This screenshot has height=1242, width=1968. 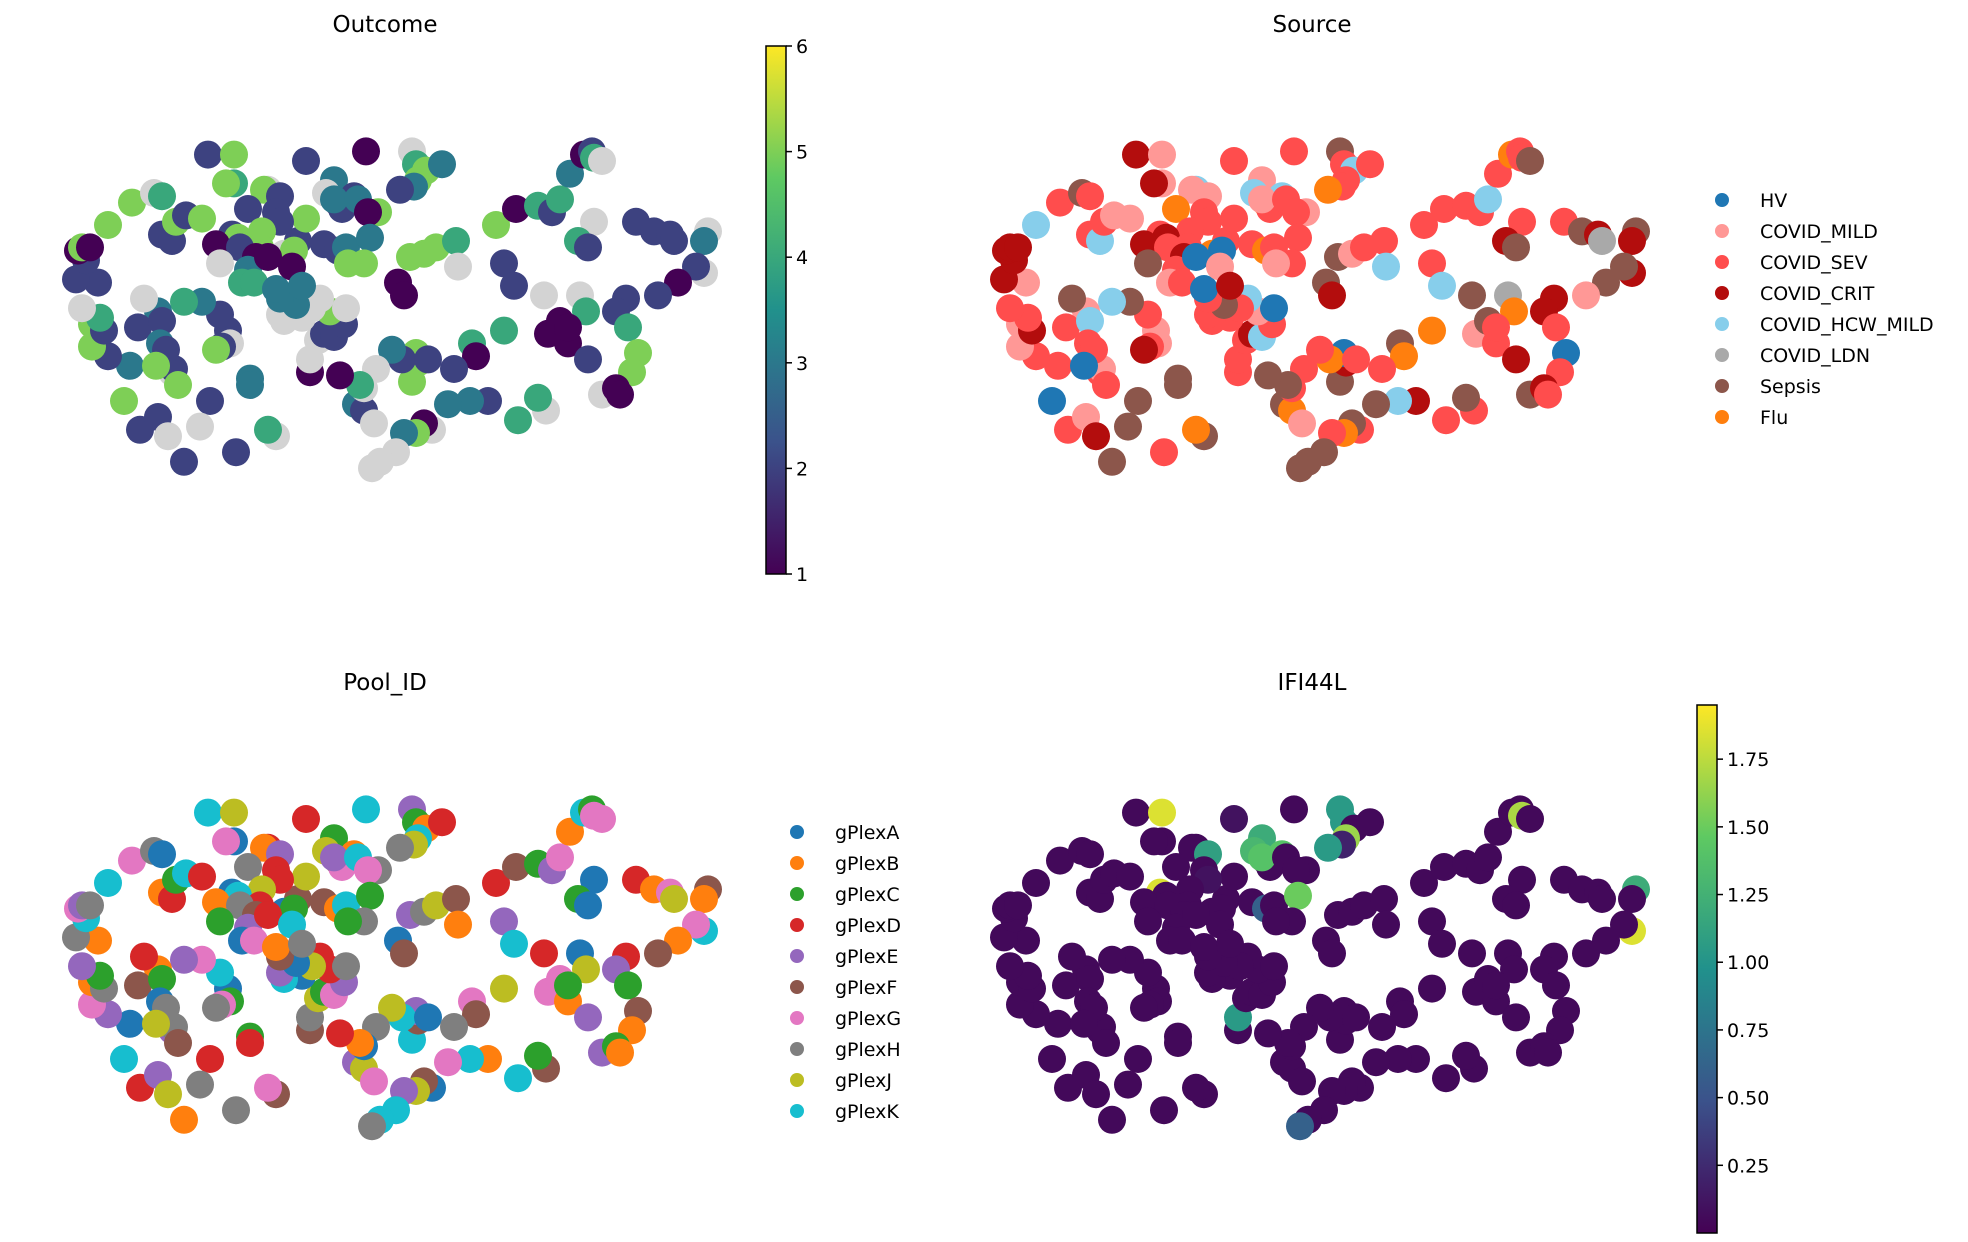 What do you see at coordinates (1748, 1166) in the screenshot?
I see `colorbar-tick-label: 0.25` at bounding box center [1748, 1166].